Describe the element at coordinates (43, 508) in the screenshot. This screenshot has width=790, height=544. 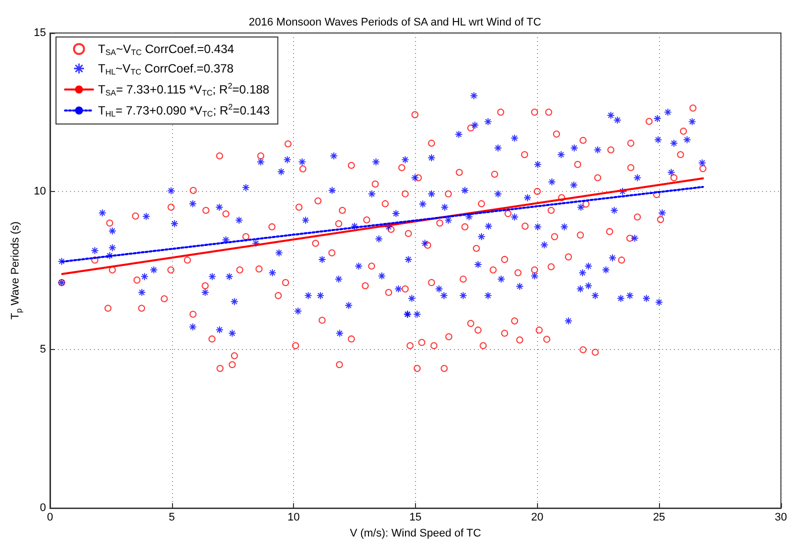
I see `y-tick-label: 0` at that location.